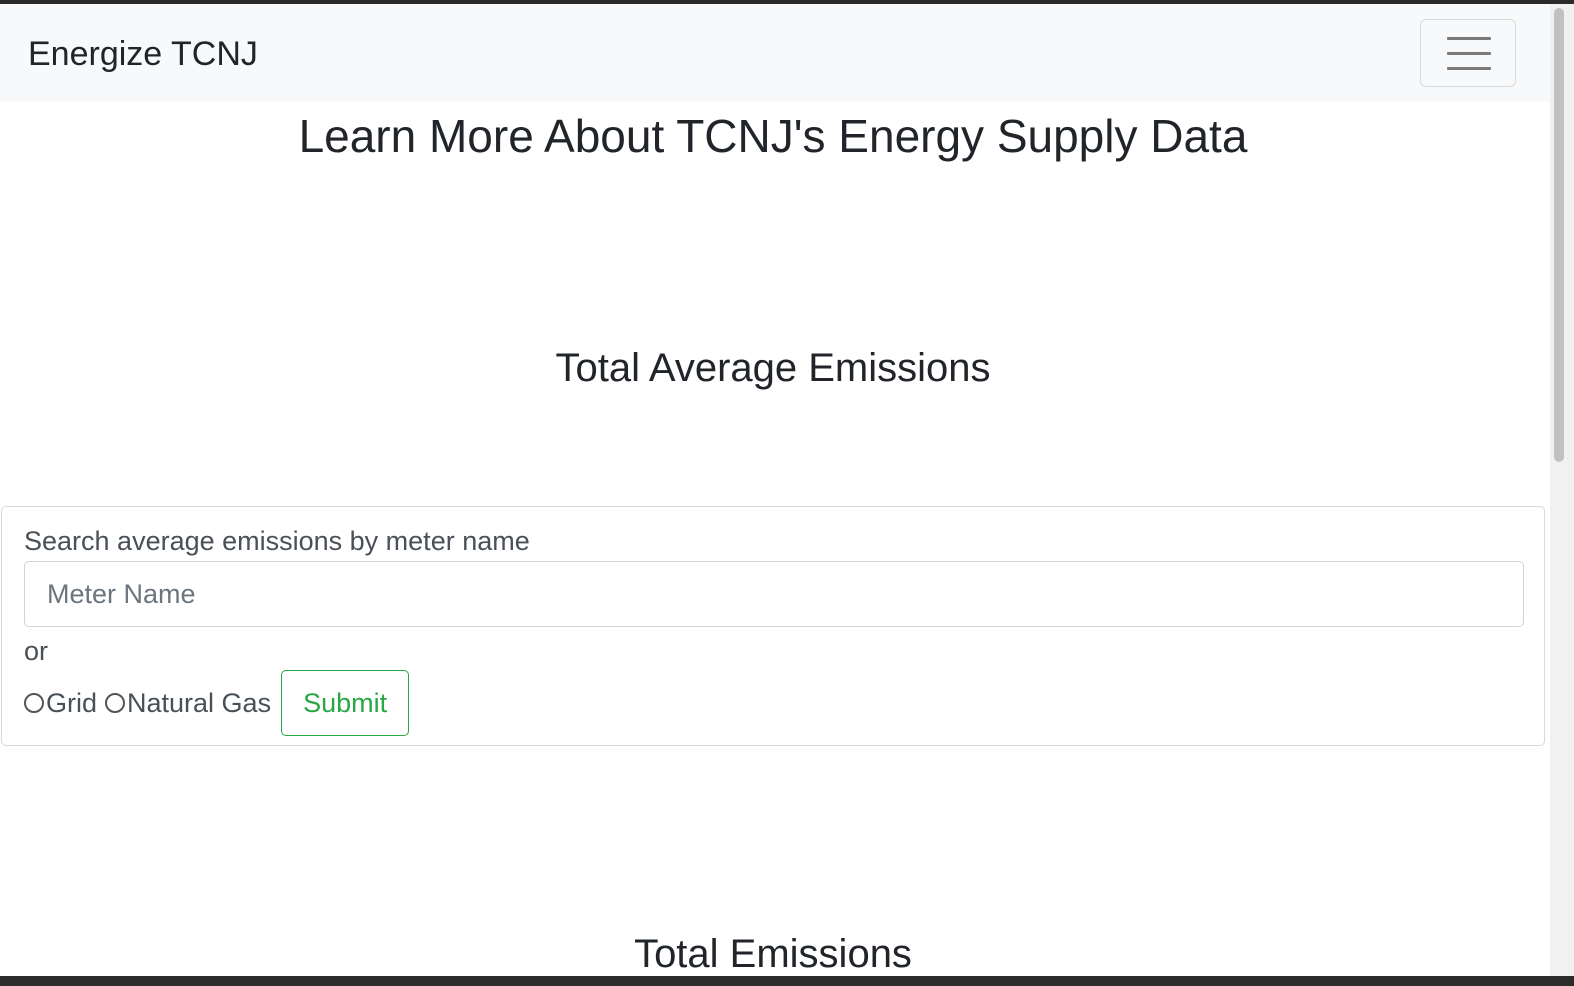  Describe the element at coordinates (143, 54) in the screenshot. I see `brand-link: Energize TCNJ` at that location.